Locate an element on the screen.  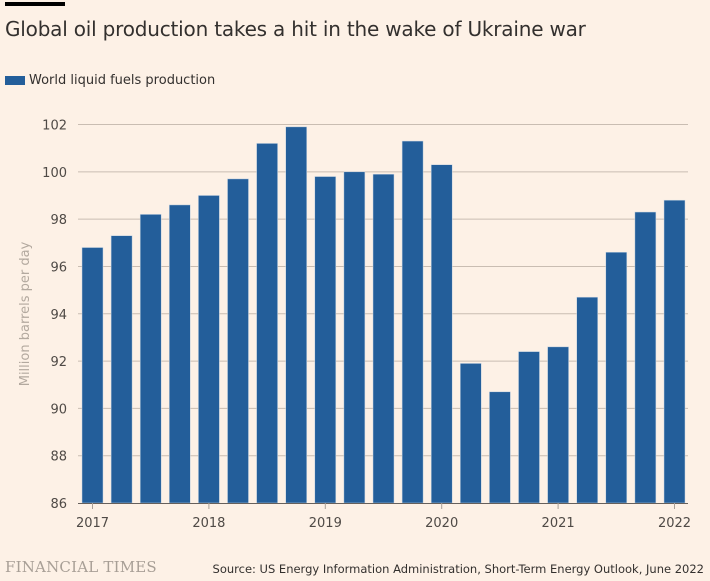
y-axis-ticks: 86 88 90 92 94 96 98 100 102 is located at coordinates (54, 316).